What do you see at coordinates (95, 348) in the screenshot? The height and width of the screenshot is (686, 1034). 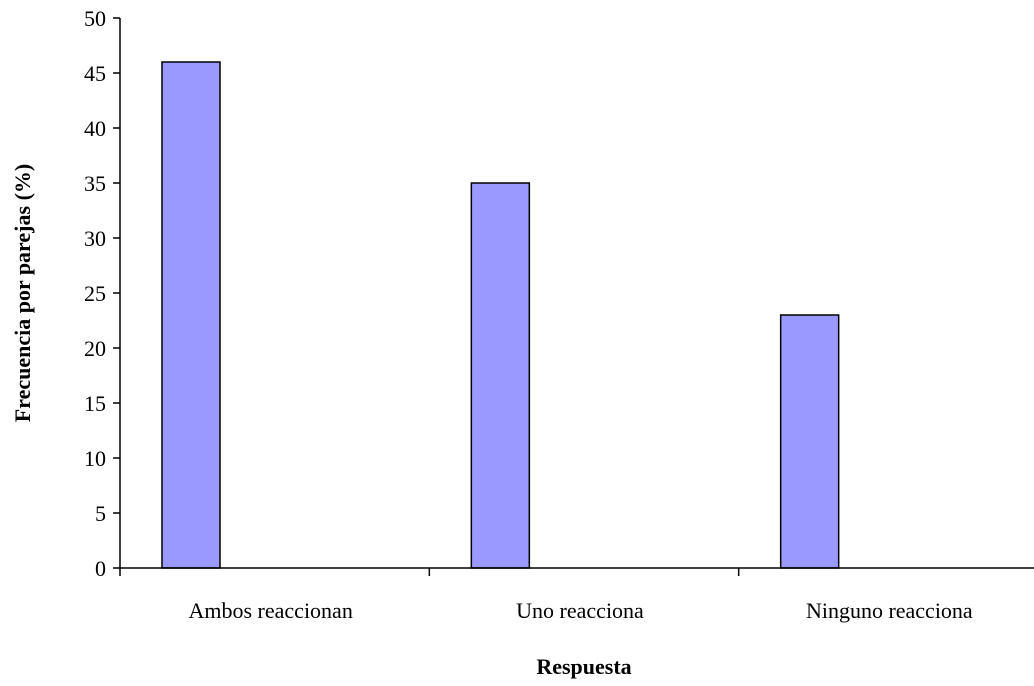 I see `y-tick-label: 20` at bounding box center [95, 348].